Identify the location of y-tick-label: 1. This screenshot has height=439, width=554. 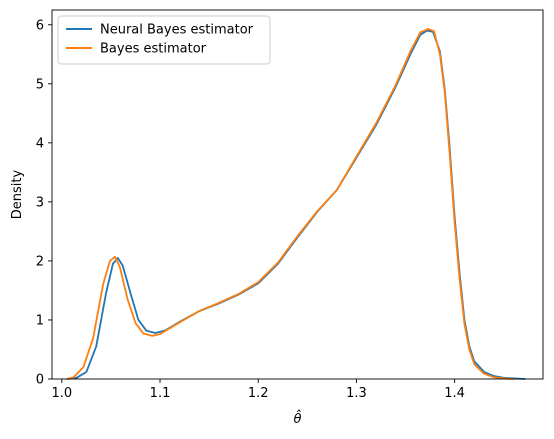
(40, 320).